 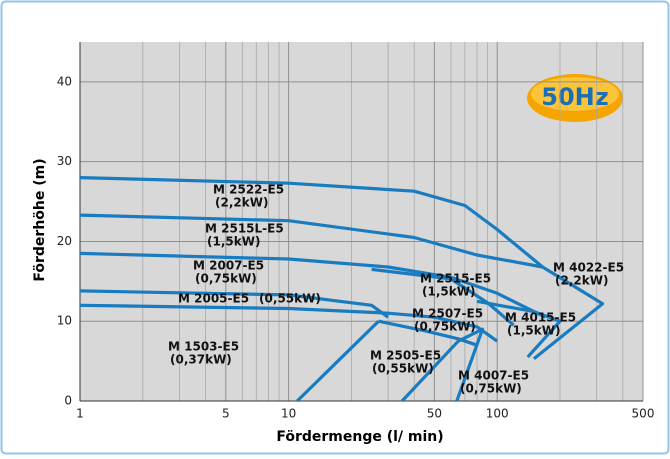 I want to click on y-tick-label: 0, so click(x=68, y=401).